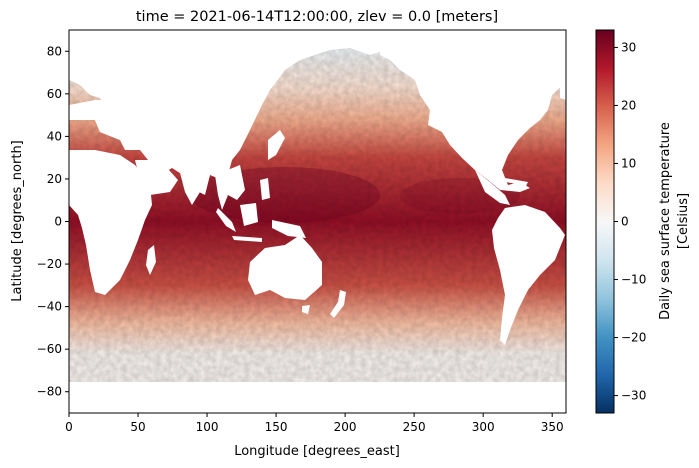 Image resolution: width=699 pixels, height=468 pixels. Describe the element at coordinates (53, 221) in the screenshot. I see `y-axis: 80 60 40 20 0 −20 −40 −60 −80` at that location.